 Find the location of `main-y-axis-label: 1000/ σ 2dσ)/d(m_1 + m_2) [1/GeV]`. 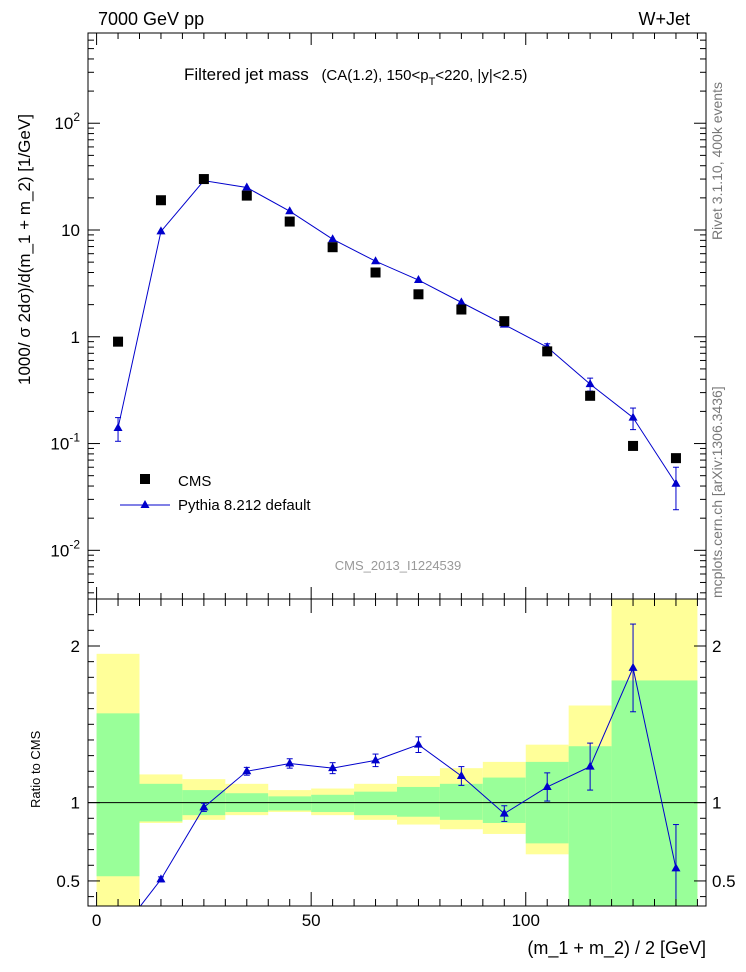

main-y-axis-label: 1000/ σ 2dσ)/d(m_1 + m_2) [1/GeV] is located at coordinates (24, 249).